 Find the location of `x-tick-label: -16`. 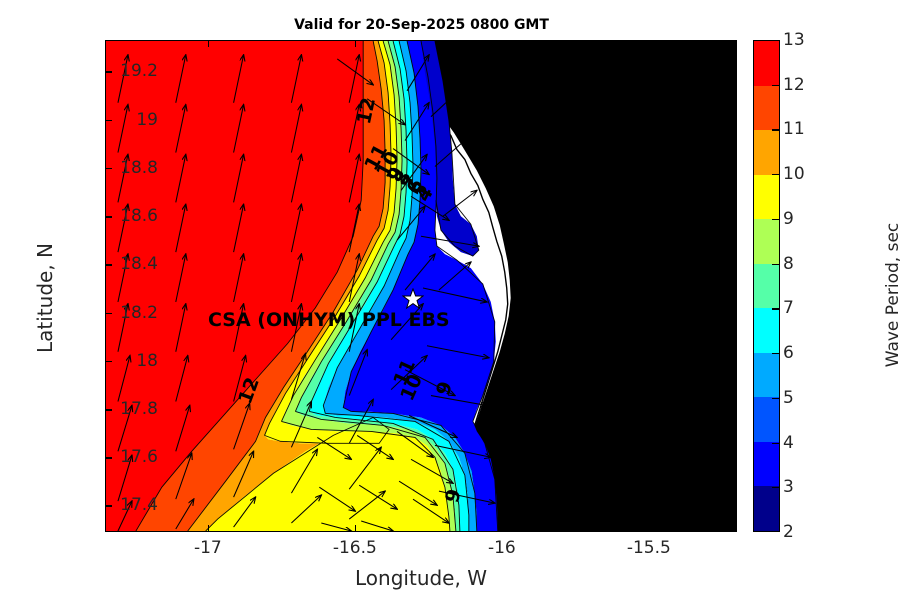

x-tick-label: -16 is located at coordinates (501, 548).